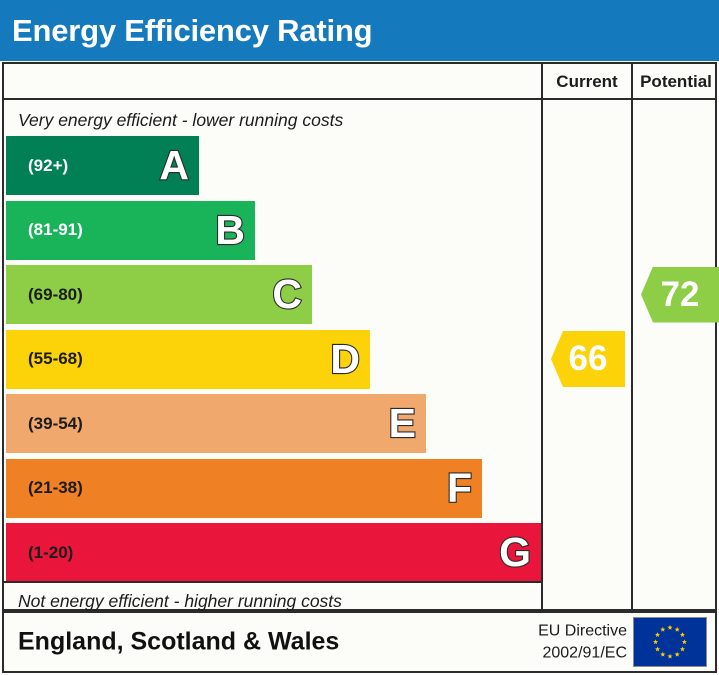 Image resolution: width=719 pixels, height=675 pixels. I want to click on potential-rating-value: 72, so click(680, 294).